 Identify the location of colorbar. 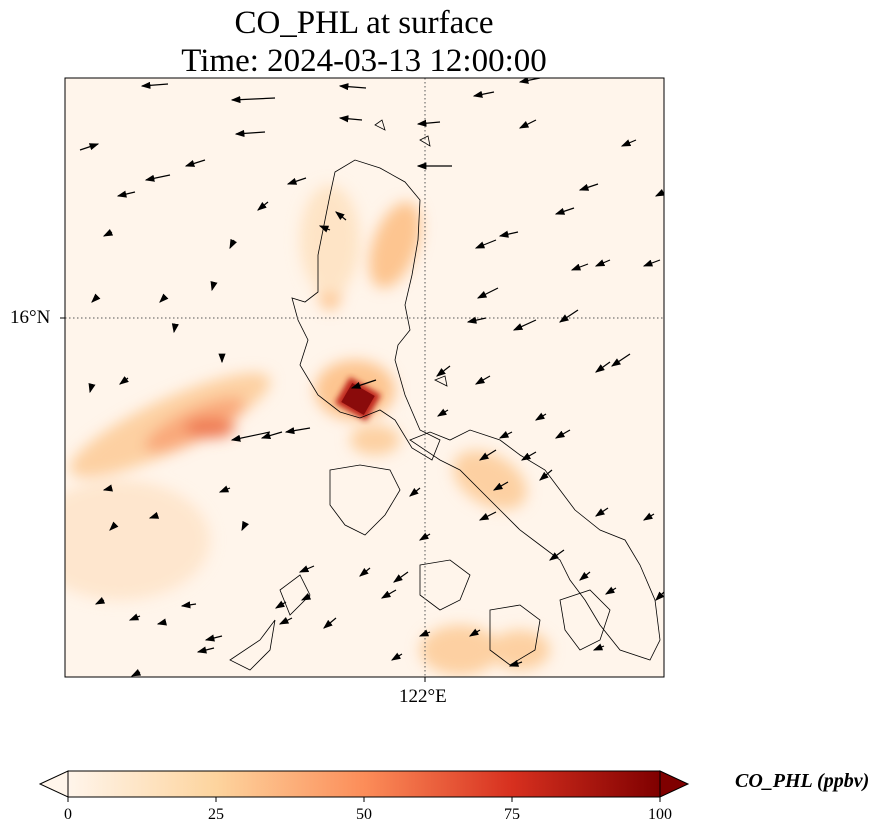
(364, 786).